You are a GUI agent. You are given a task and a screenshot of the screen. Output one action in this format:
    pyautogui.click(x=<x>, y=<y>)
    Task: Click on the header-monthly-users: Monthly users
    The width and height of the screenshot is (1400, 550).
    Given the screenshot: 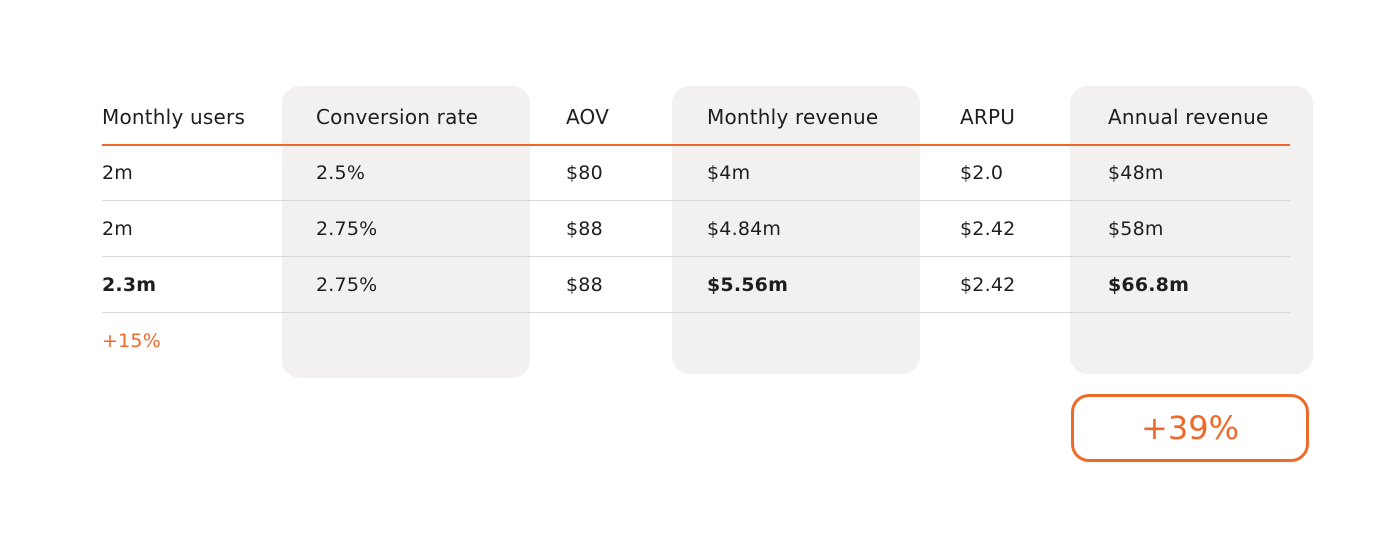 What is the action you would take?
    pyautogui.click(x=174, y=117)
    